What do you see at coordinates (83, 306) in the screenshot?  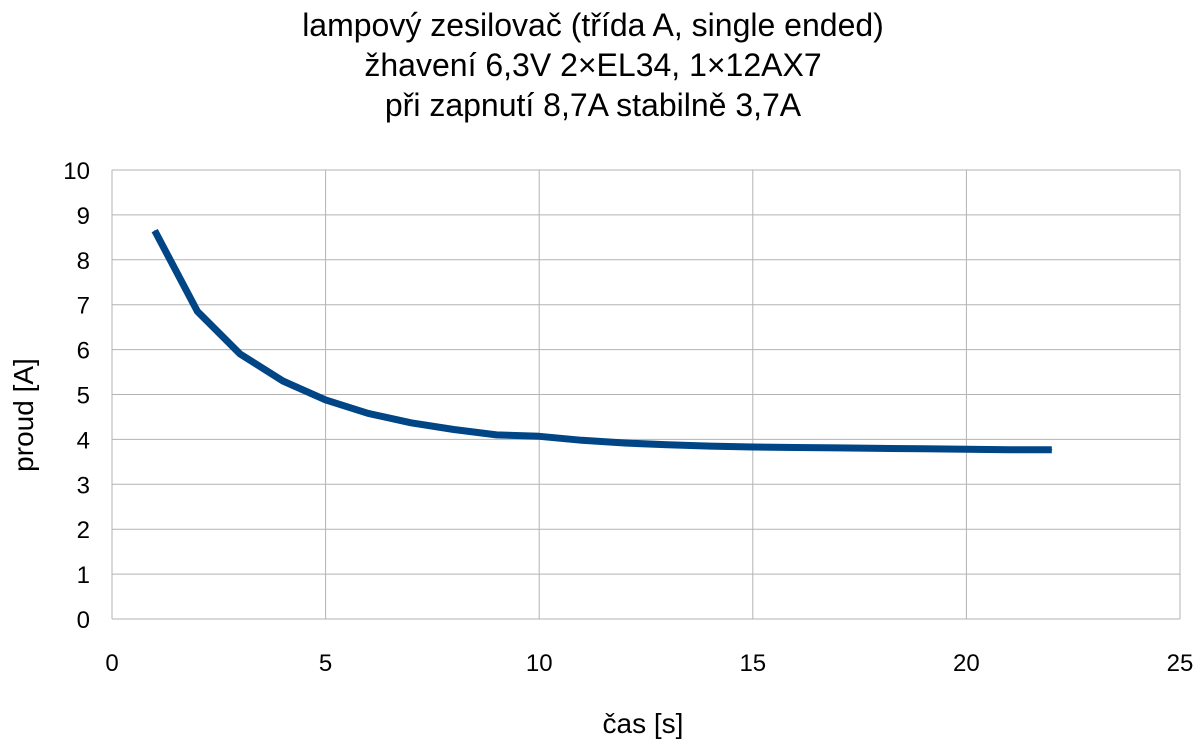 I see `y-tick-label: 7` at bounding box center [83, 306].